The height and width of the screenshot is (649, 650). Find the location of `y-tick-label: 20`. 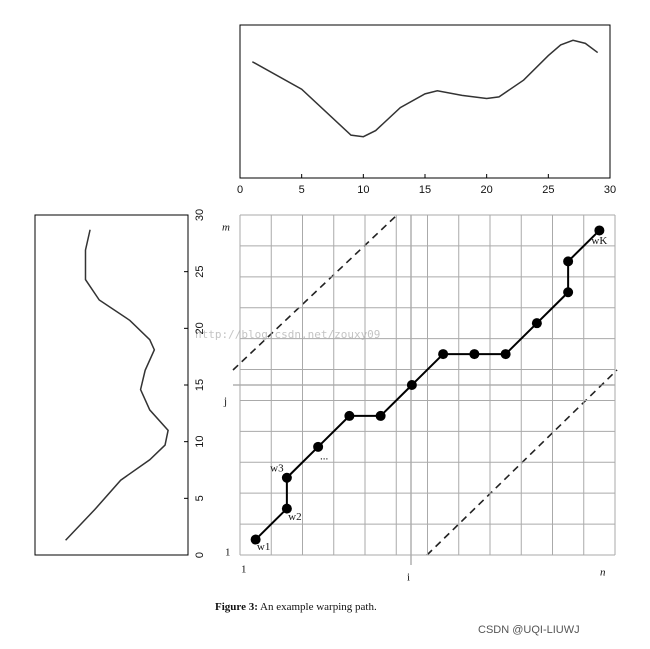

y-tick-label: 20 is located at coordinates (200, 328).